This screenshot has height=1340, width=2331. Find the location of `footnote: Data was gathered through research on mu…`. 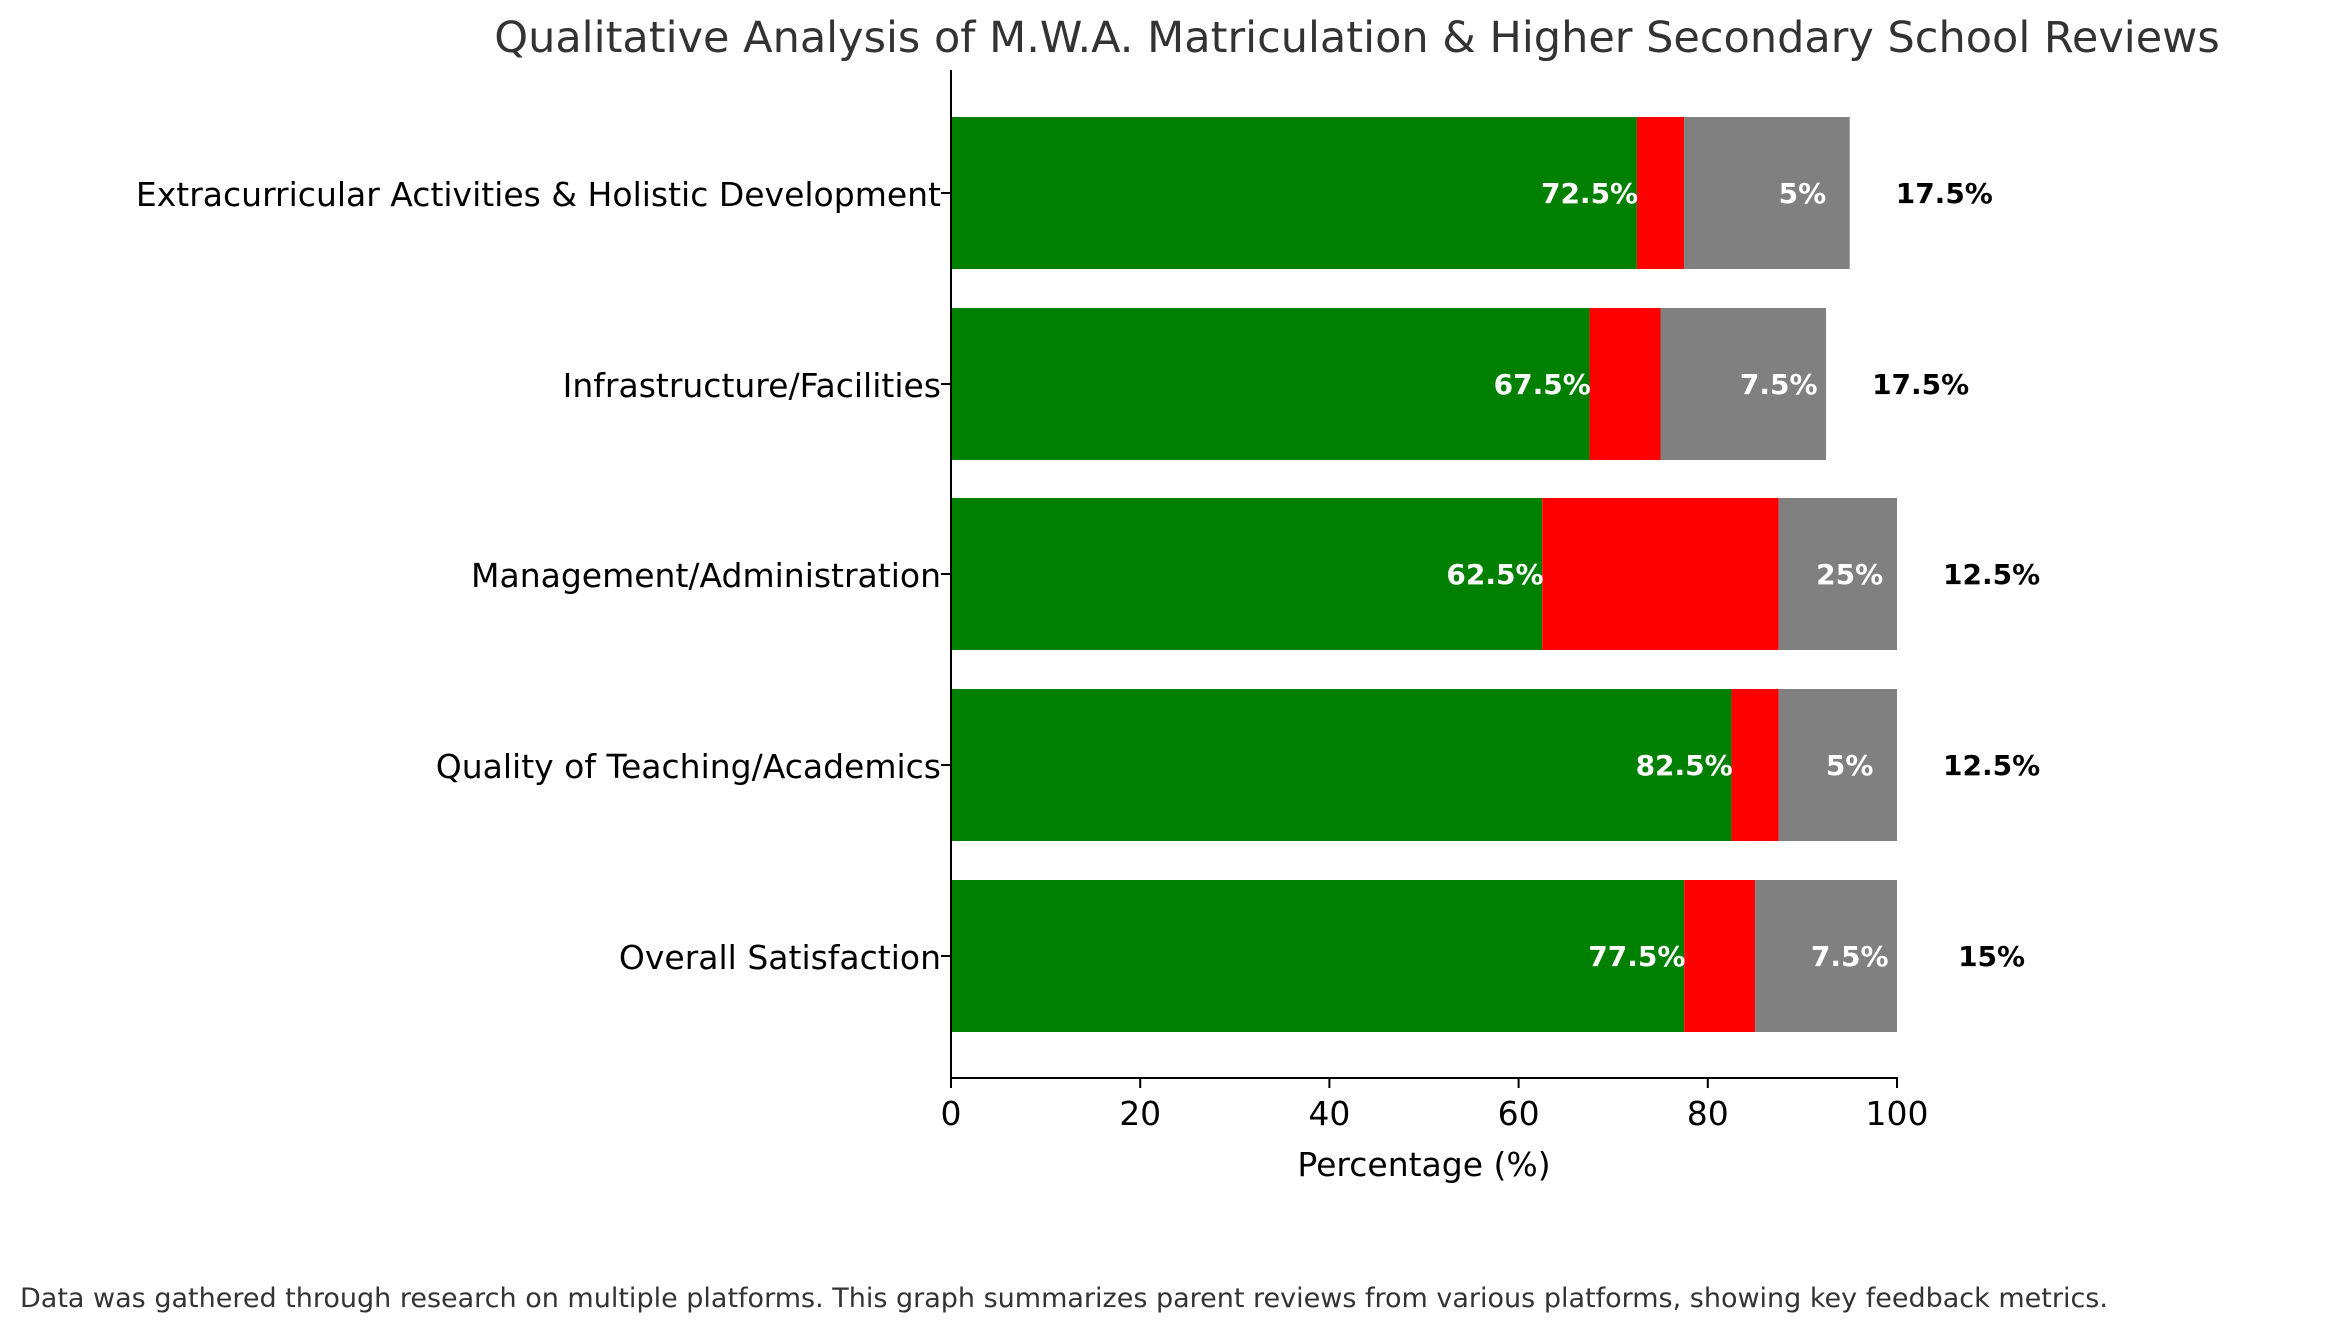

footnote: Data was gathered through research on mu… is located at coordinates (1064, 1298).